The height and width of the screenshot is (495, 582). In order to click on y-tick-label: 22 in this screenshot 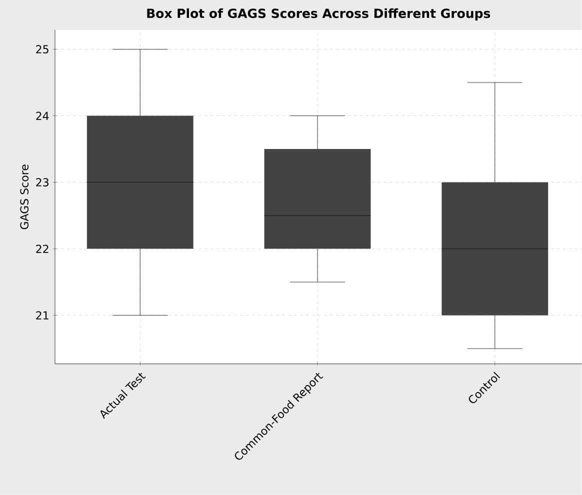, I will do `click(42, 248)`.